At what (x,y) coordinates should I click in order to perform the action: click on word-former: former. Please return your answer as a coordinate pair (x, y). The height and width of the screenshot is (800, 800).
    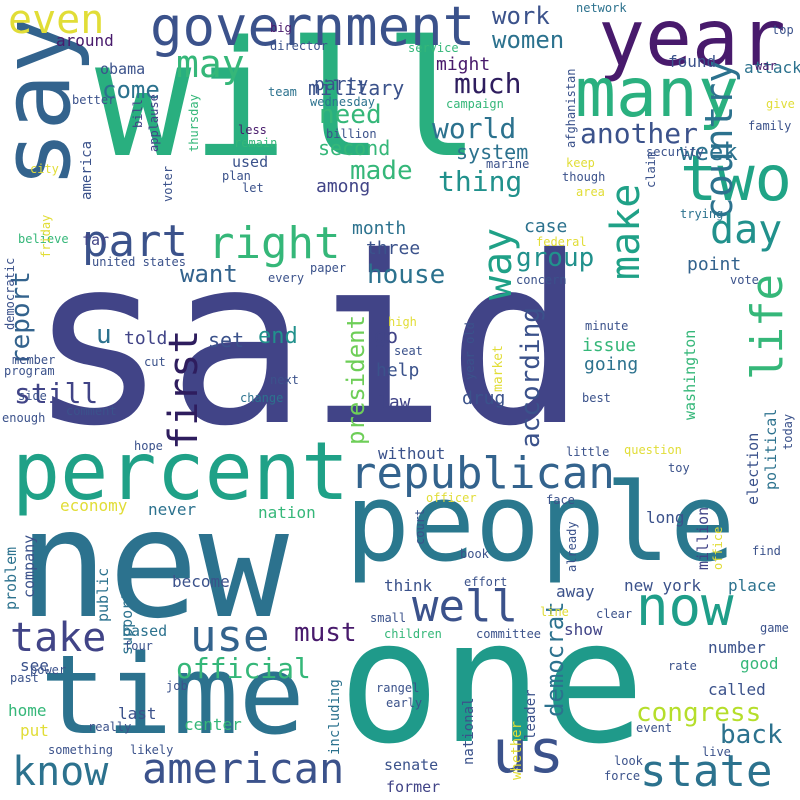
    Looking at the image, I should click on (413, 787).